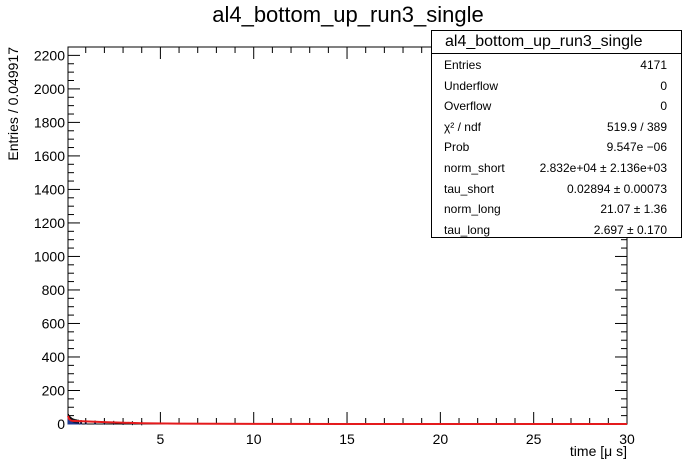 Image resolution: width=696 pixels, height=472 pixels. Describe the element at coordinates (469, 188) in the screenshot. I see `stats-label: tau_short` at that location.